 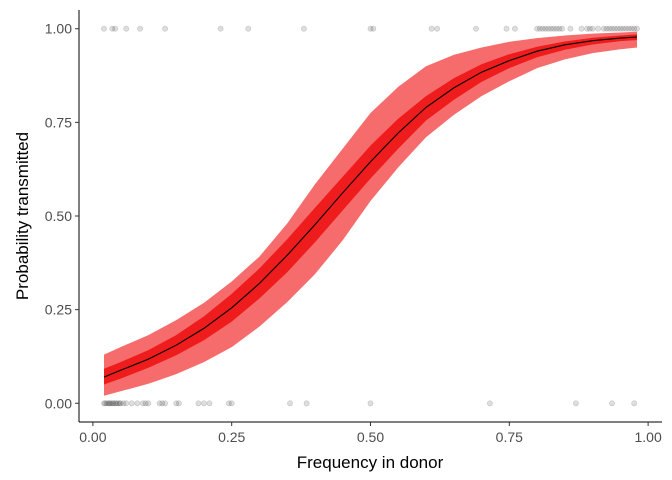 I want to click on x-tick-label: 0.25, so click(x=231, y=437).